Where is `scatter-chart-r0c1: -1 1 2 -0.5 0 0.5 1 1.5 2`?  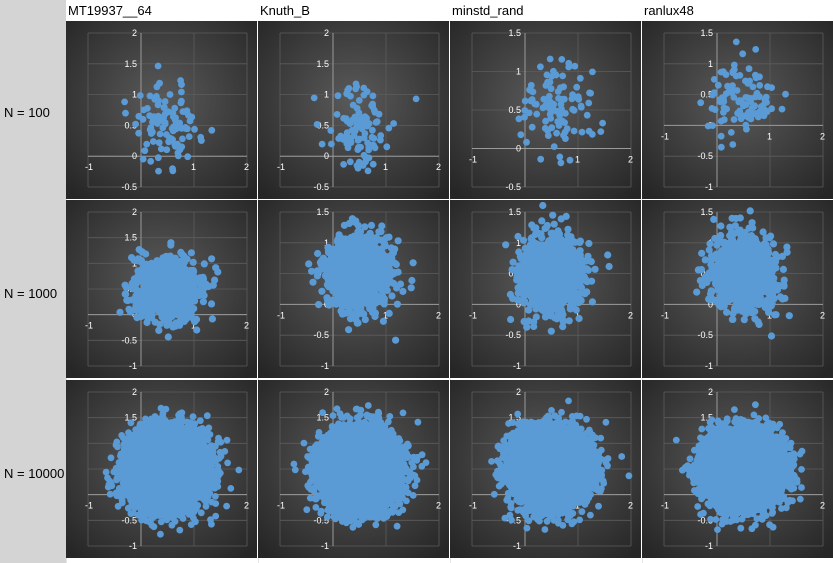
scatter-chart-r0c1: -1 1 2 -0.5 0 0.5 1 1.5 2 is located at coordinates (353, 110).